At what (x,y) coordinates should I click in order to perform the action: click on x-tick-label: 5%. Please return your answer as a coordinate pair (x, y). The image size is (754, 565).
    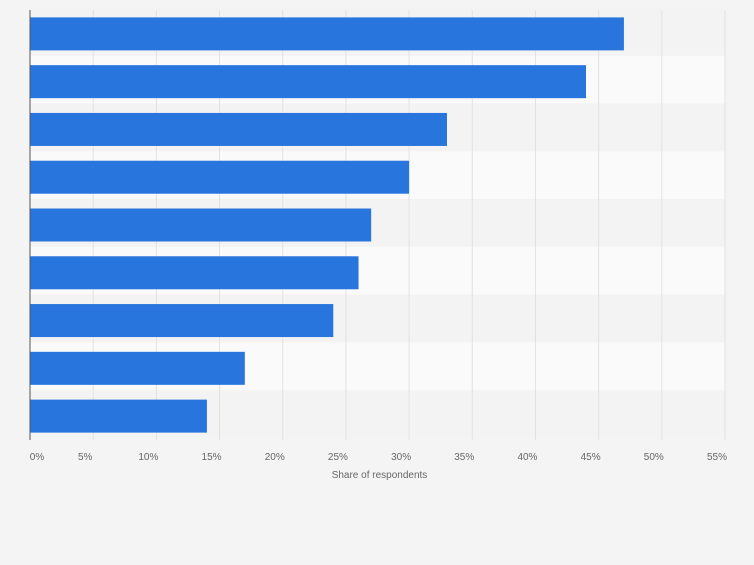
    Looking at the image, I should click on (85, 457).